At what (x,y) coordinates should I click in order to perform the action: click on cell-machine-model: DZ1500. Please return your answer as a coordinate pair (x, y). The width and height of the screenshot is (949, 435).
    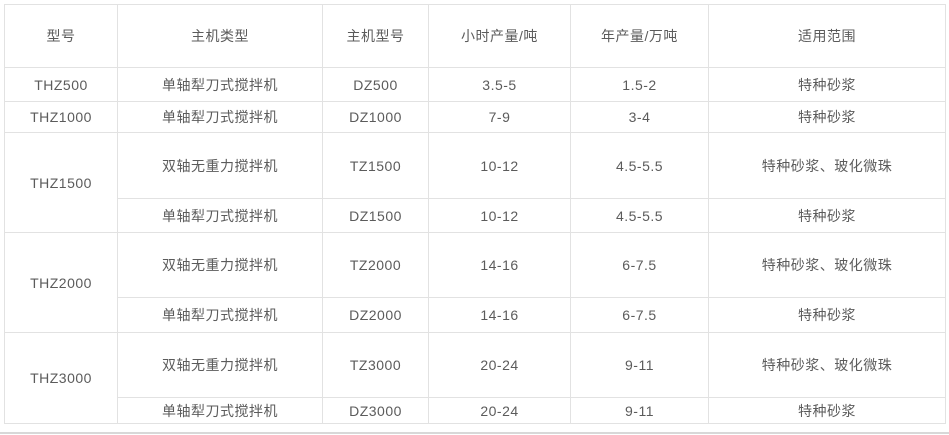
    Looking at the image, I should click on (375, 215).